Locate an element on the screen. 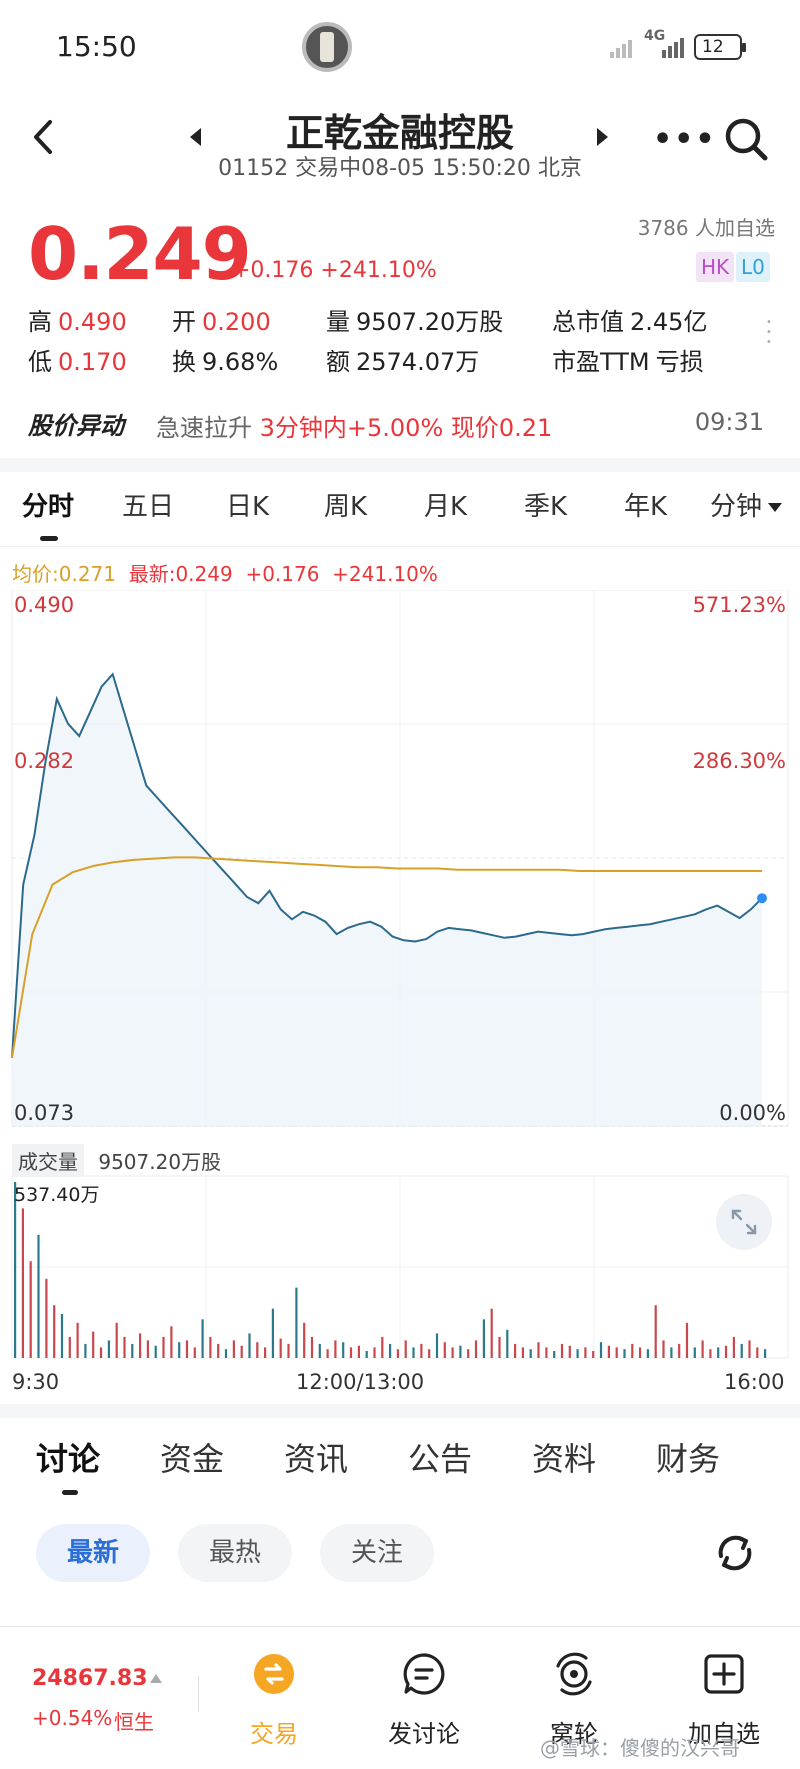 This screenshot has height=1769, width=800. alert-time: 09:31 is located at coordinates (729, 422).